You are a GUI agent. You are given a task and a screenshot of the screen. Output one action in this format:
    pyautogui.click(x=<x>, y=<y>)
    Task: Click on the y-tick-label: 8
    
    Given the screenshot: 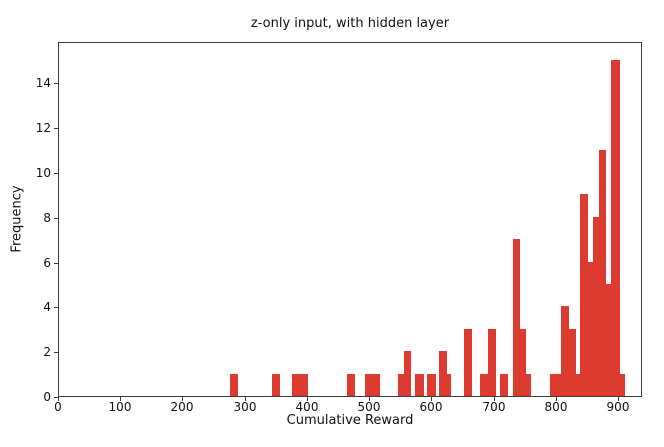 What is the action you would take?
    pyautogui.click(x=47, y=217)
    